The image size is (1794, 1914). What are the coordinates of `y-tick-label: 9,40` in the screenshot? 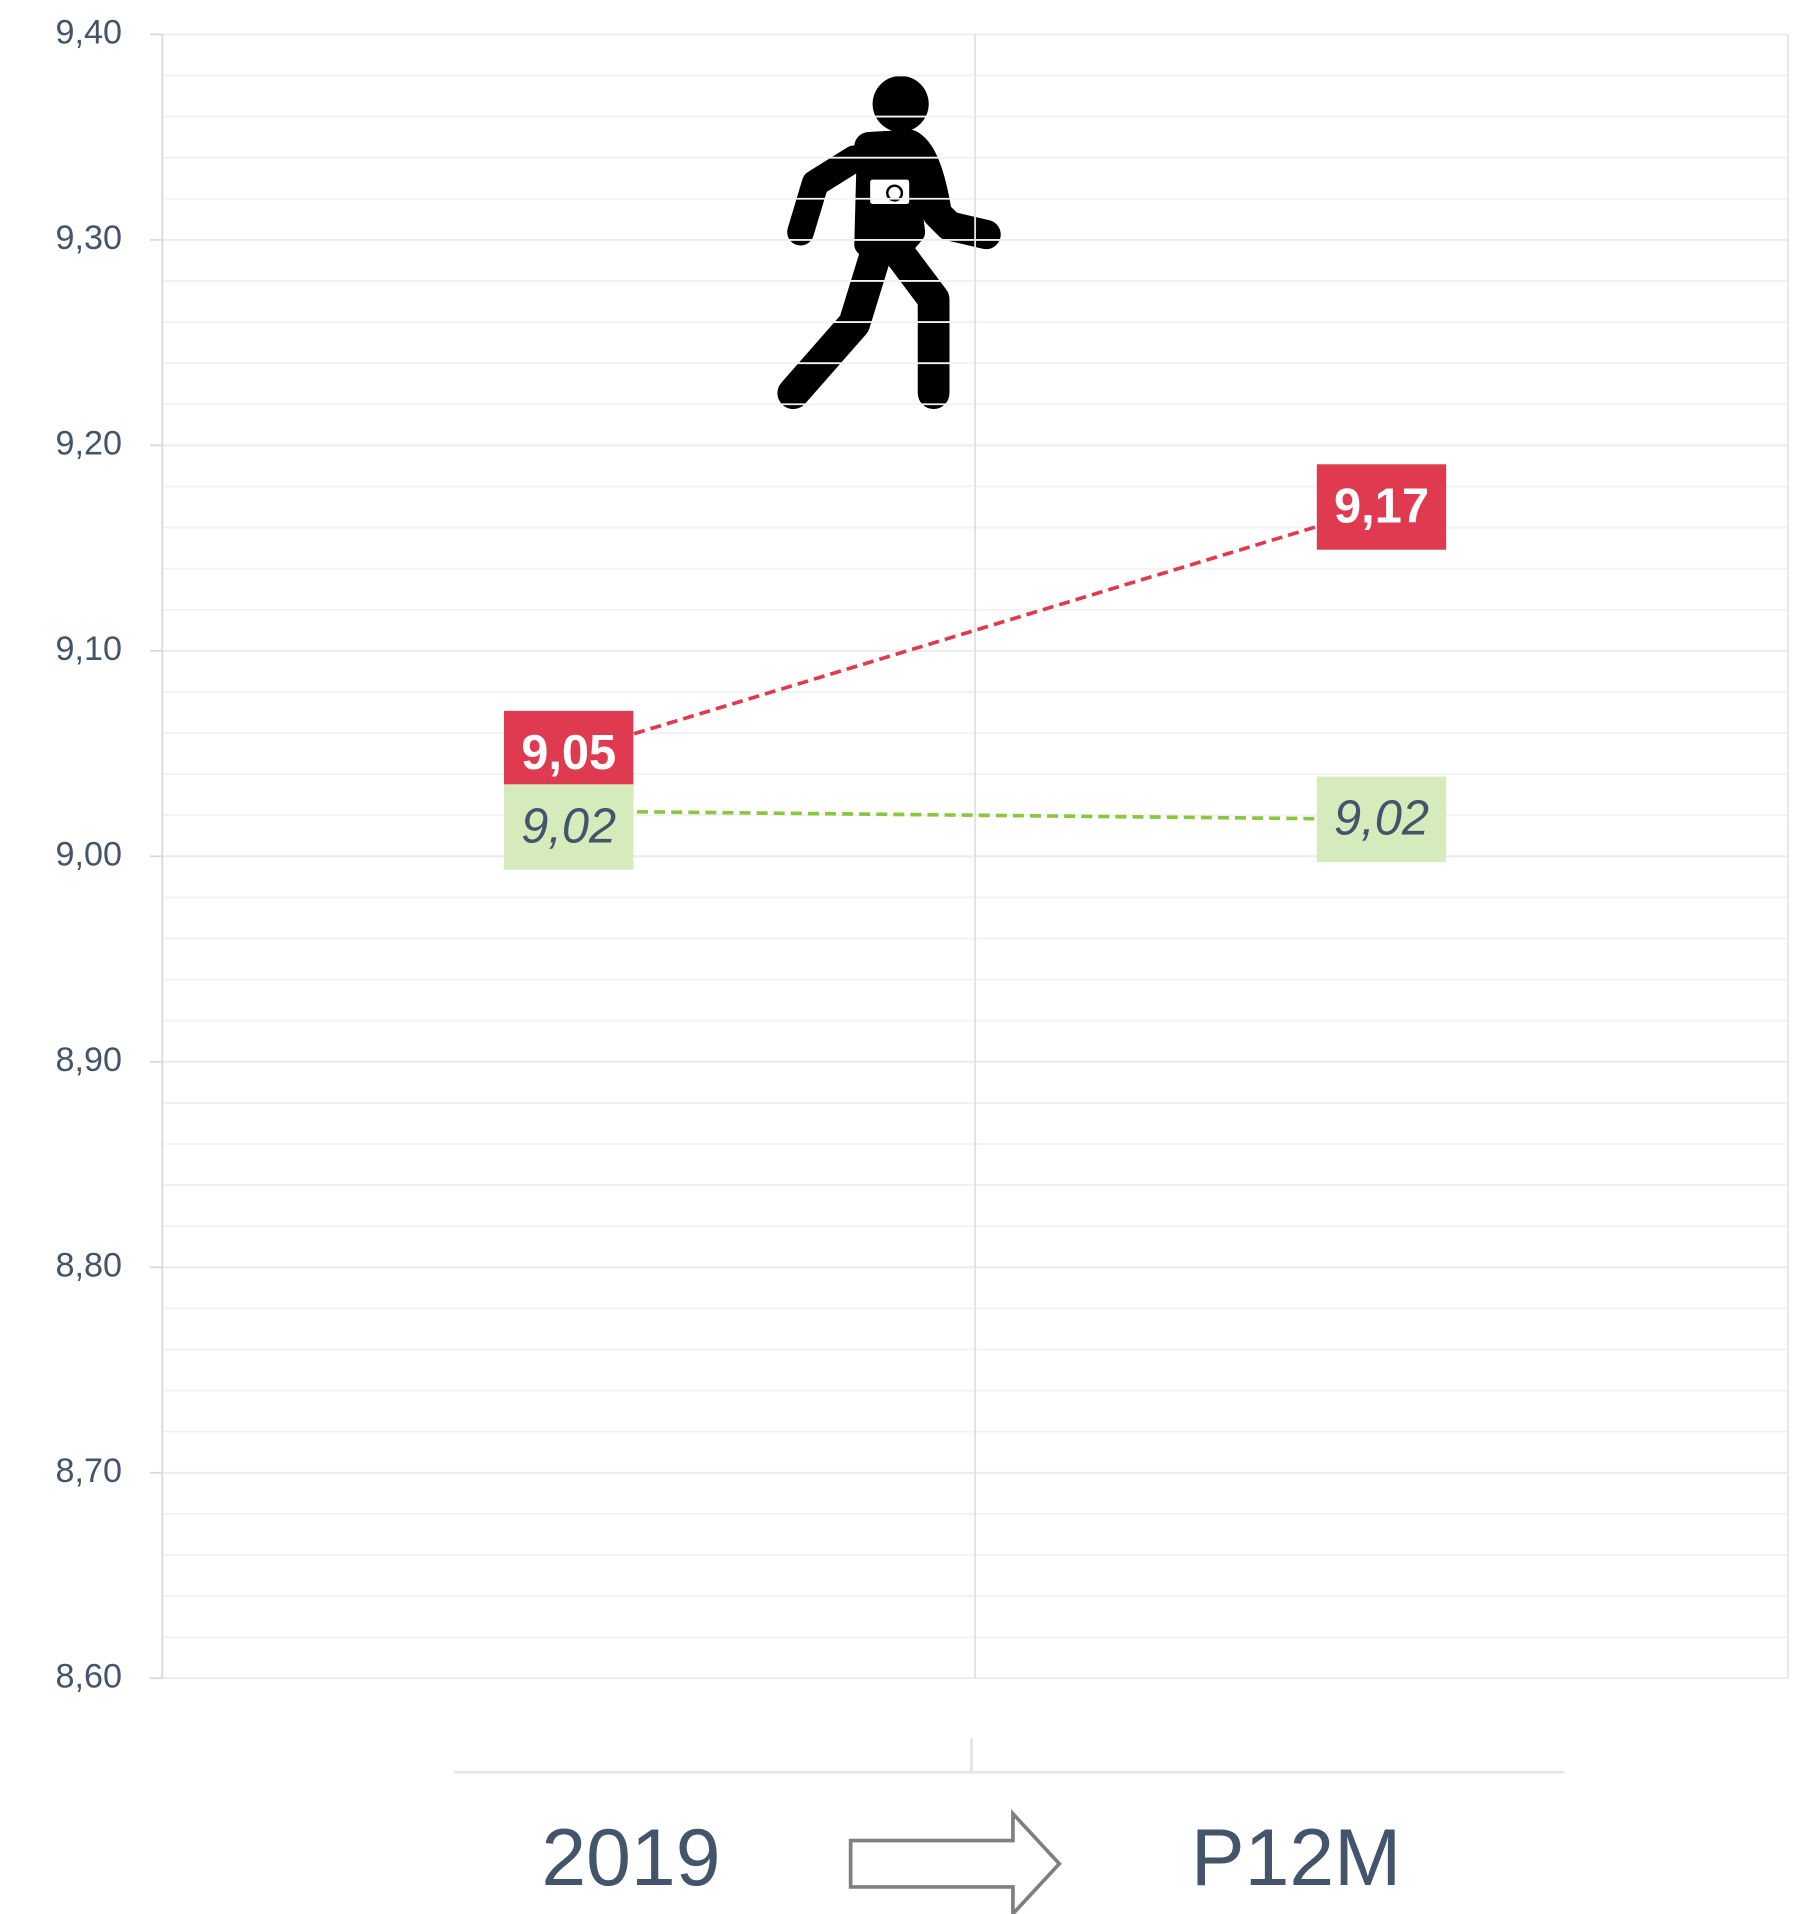 It's located at (89, 32).